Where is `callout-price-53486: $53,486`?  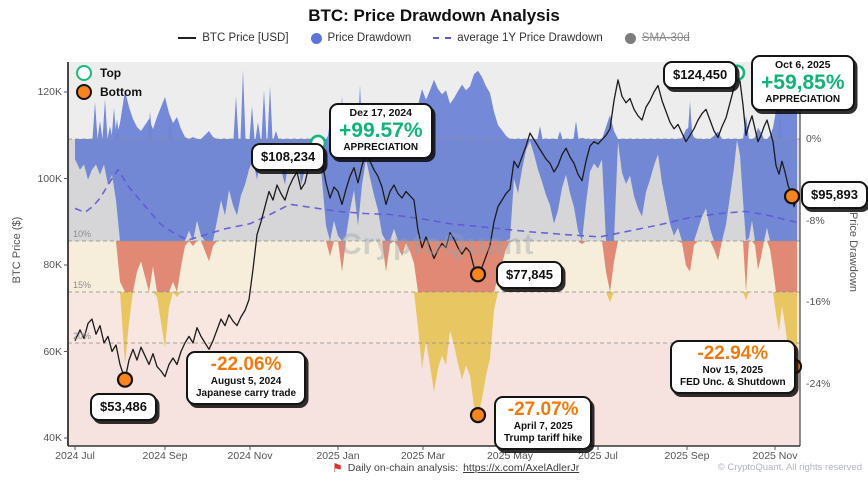 callout-price-53486: $53,486 is located at coordinates (123, 407).